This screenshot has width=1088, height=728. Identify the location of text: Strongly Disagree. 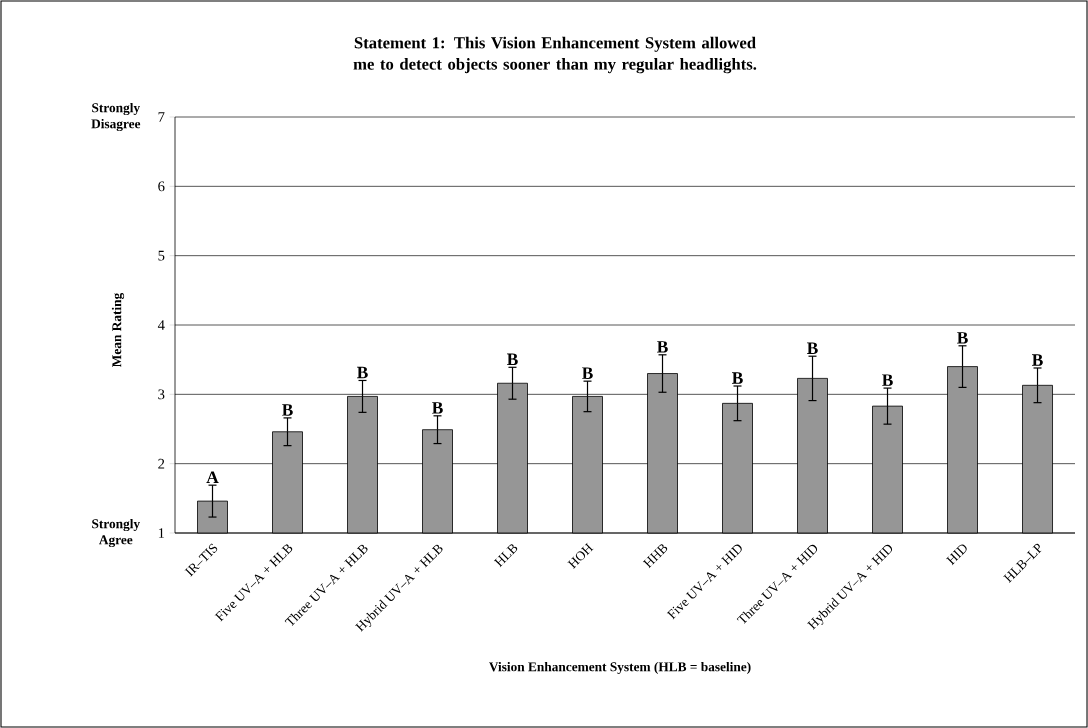
(116, 117).